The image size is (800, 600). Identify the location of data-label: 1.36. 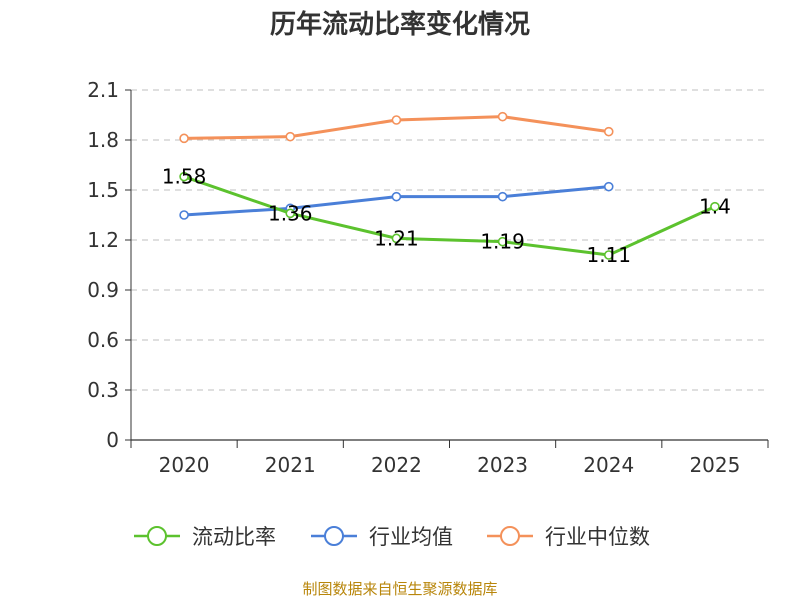
(290, 213).